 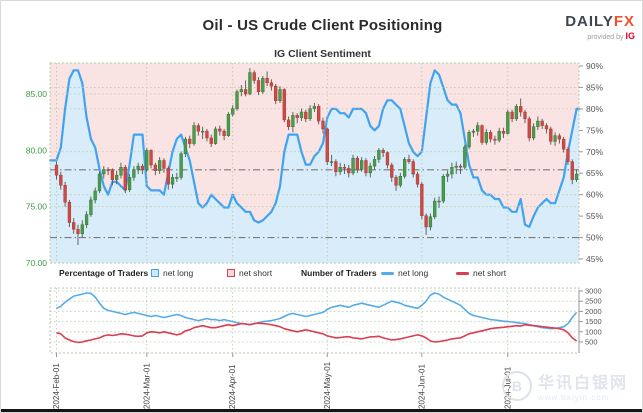 I want to click on net-short-swatch-icon, so click(x=231, y=273).